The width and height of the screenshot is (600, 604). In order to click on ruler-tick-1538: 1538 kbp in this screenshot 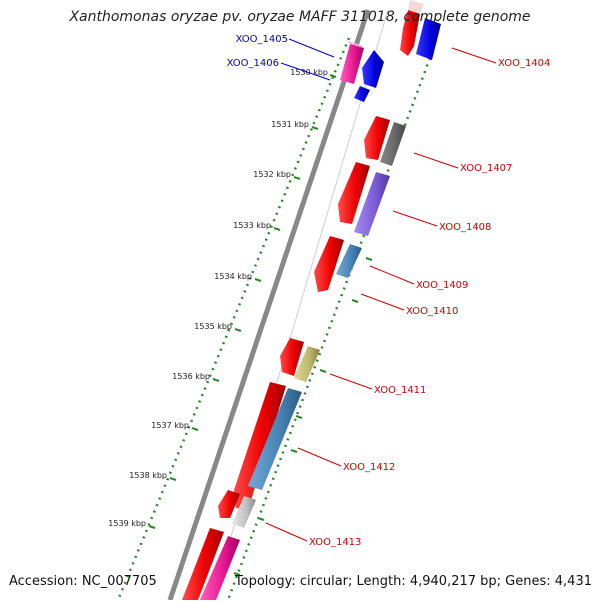, I will do `click(153, 476)`.